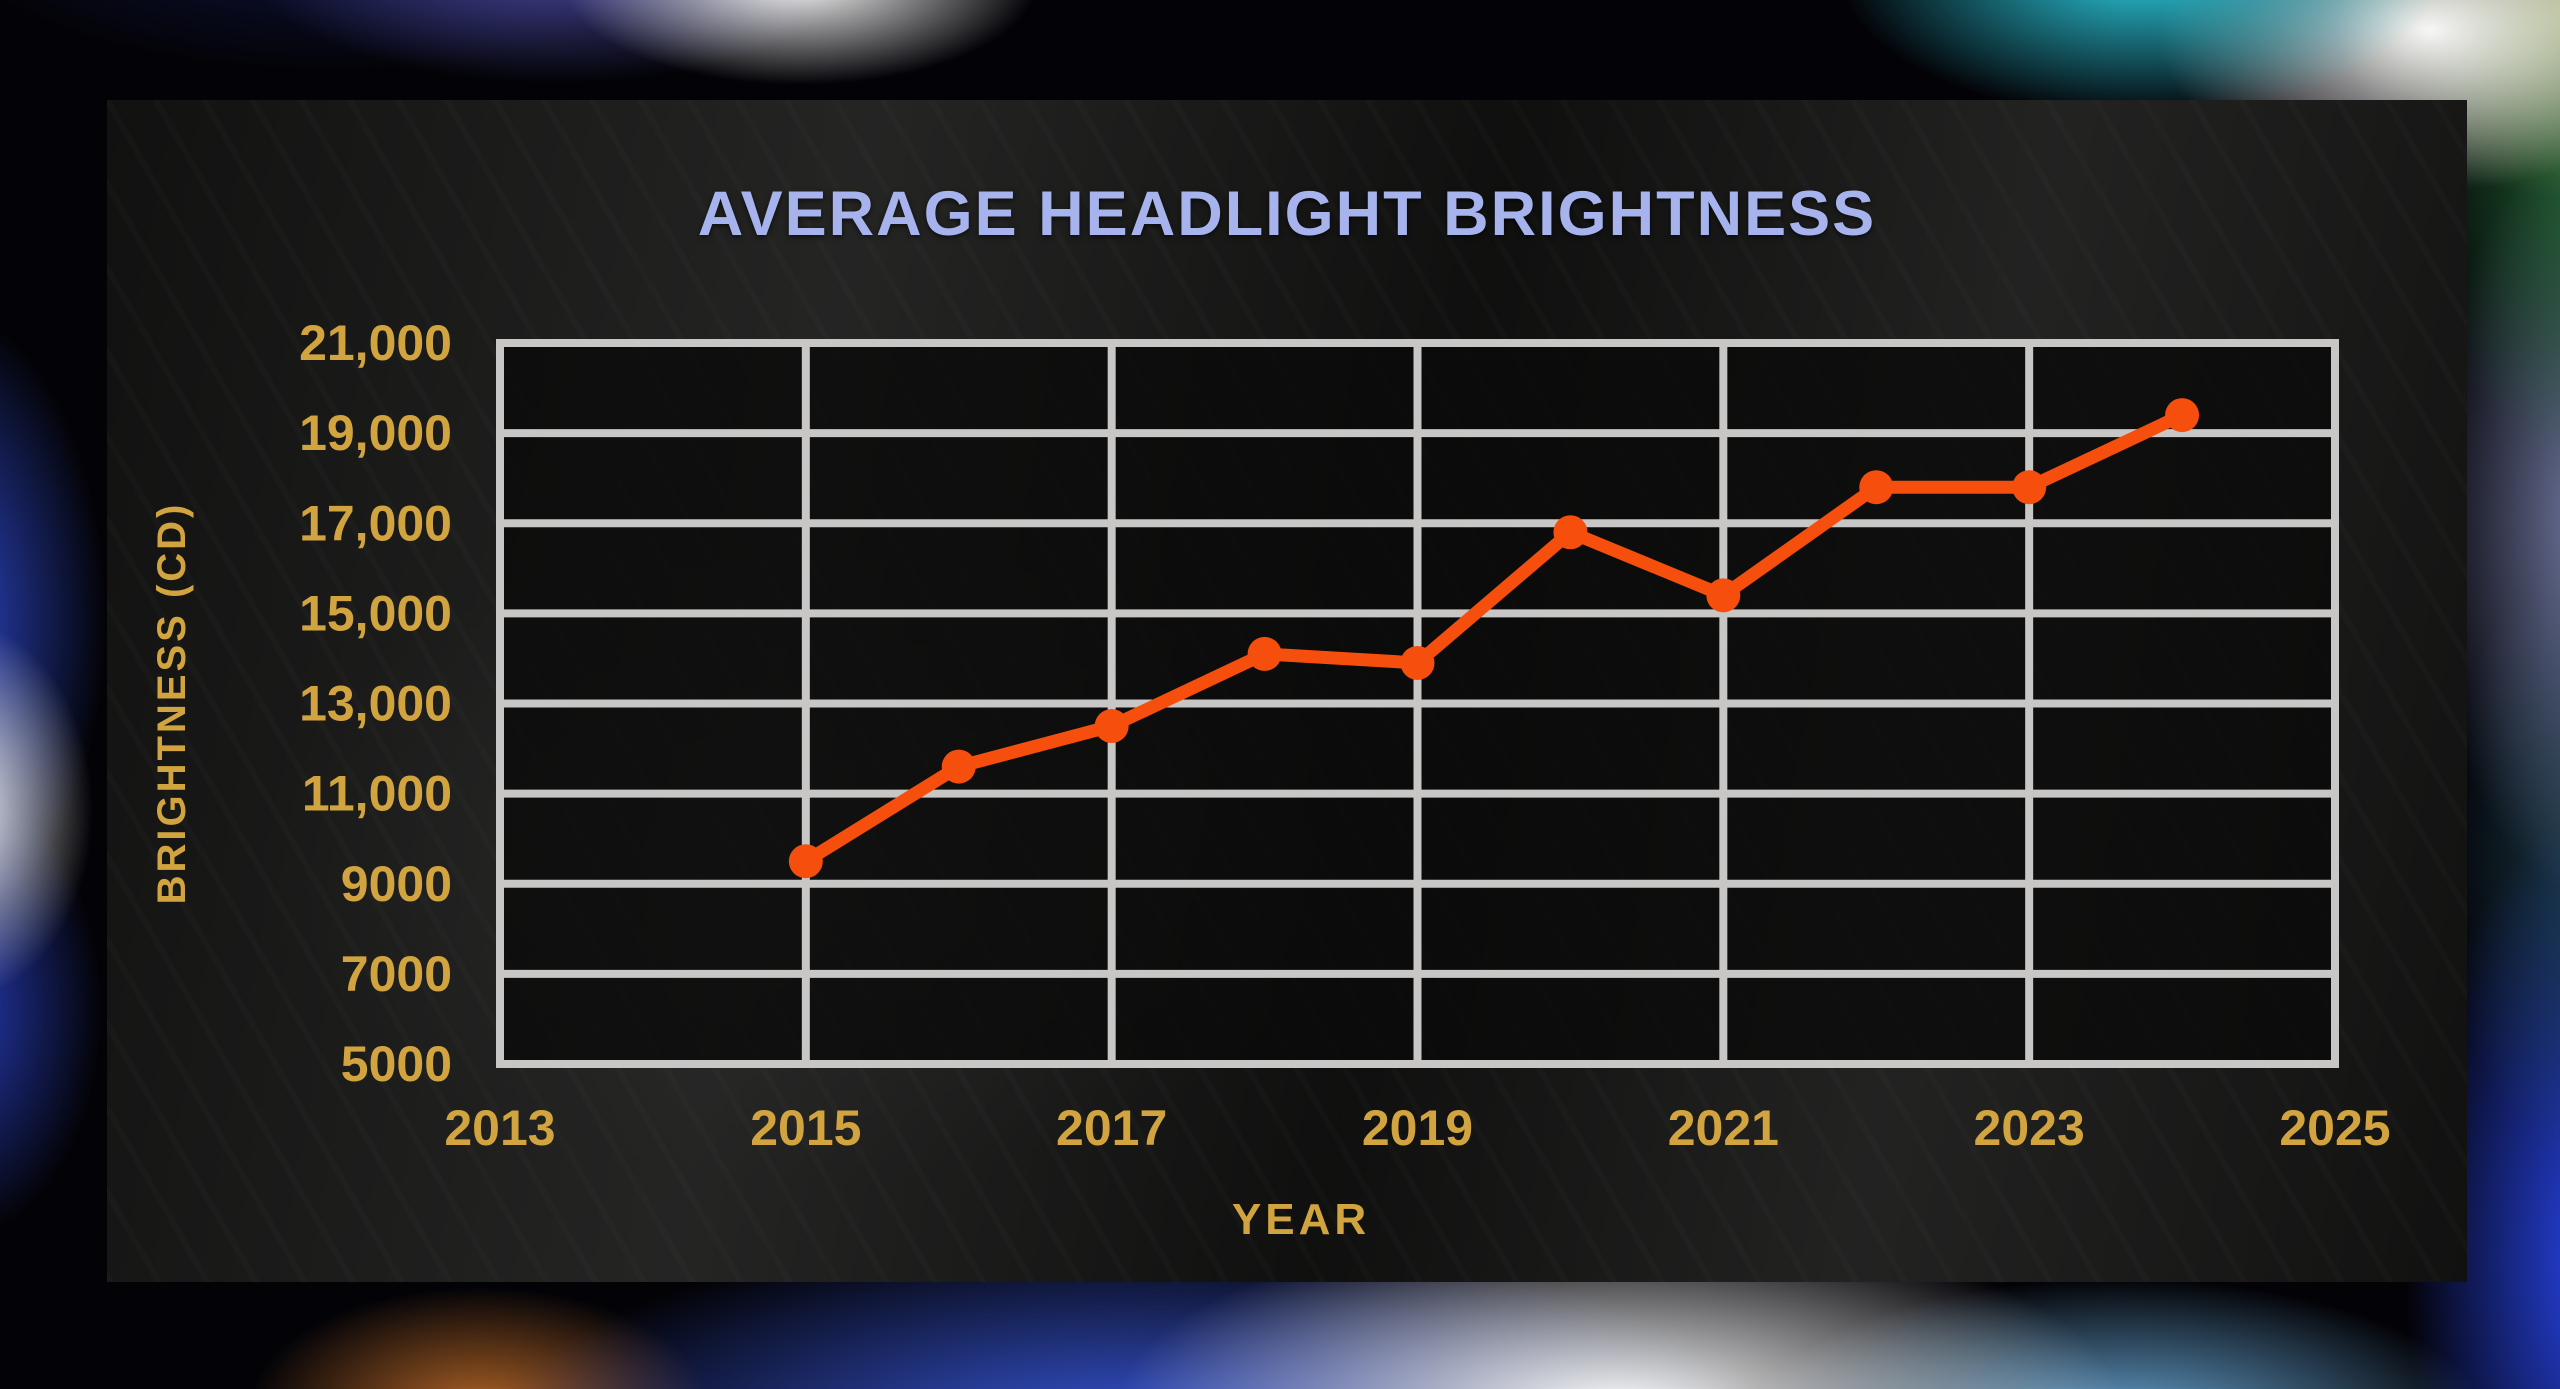 This screenshot has height=1389, width=2560. What do you see at coordinates (172, 703) in the screenshot?
I see `y-axis-title: BRIGHTNESS (CD)` at bounding box center [172, 703].